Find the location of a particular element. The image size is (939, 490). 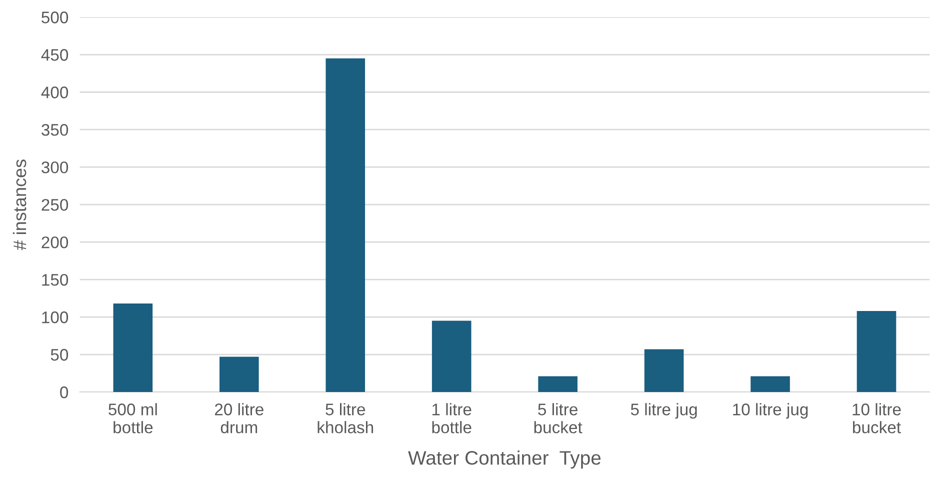

x-tick-label: 1 litre bottle is located at coordinates (452, 418).